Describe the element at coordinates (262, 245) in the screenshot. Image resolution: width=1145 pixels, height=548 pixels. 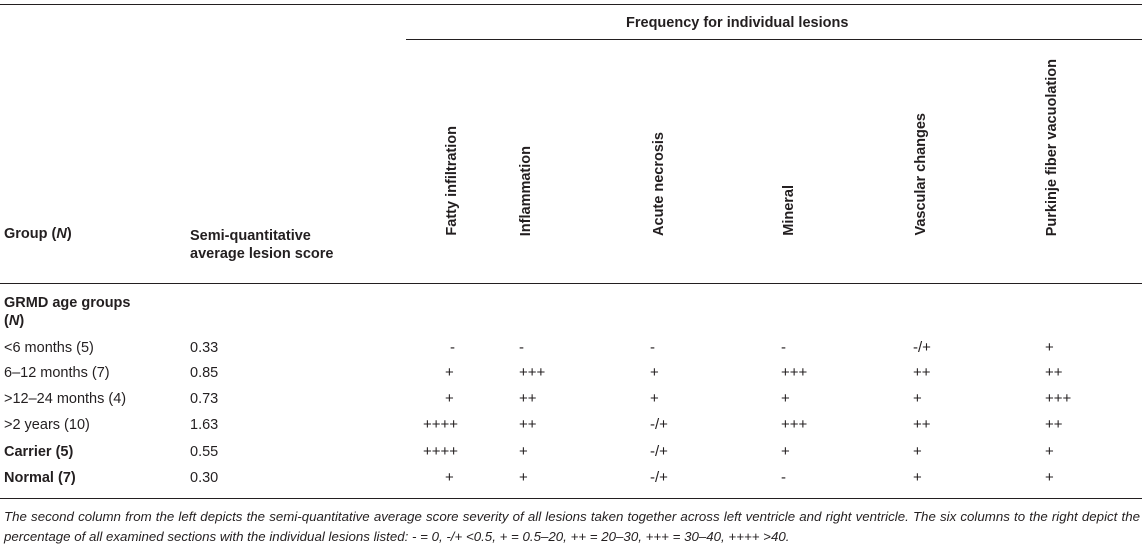
I see `score-header: Semi-quantitative average lesion score` at that location.